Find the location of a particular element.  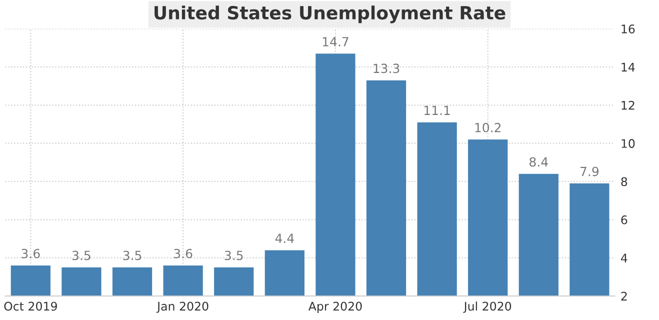

chart-title: United States Unemployment Rate is located at coordinates (330, 15).